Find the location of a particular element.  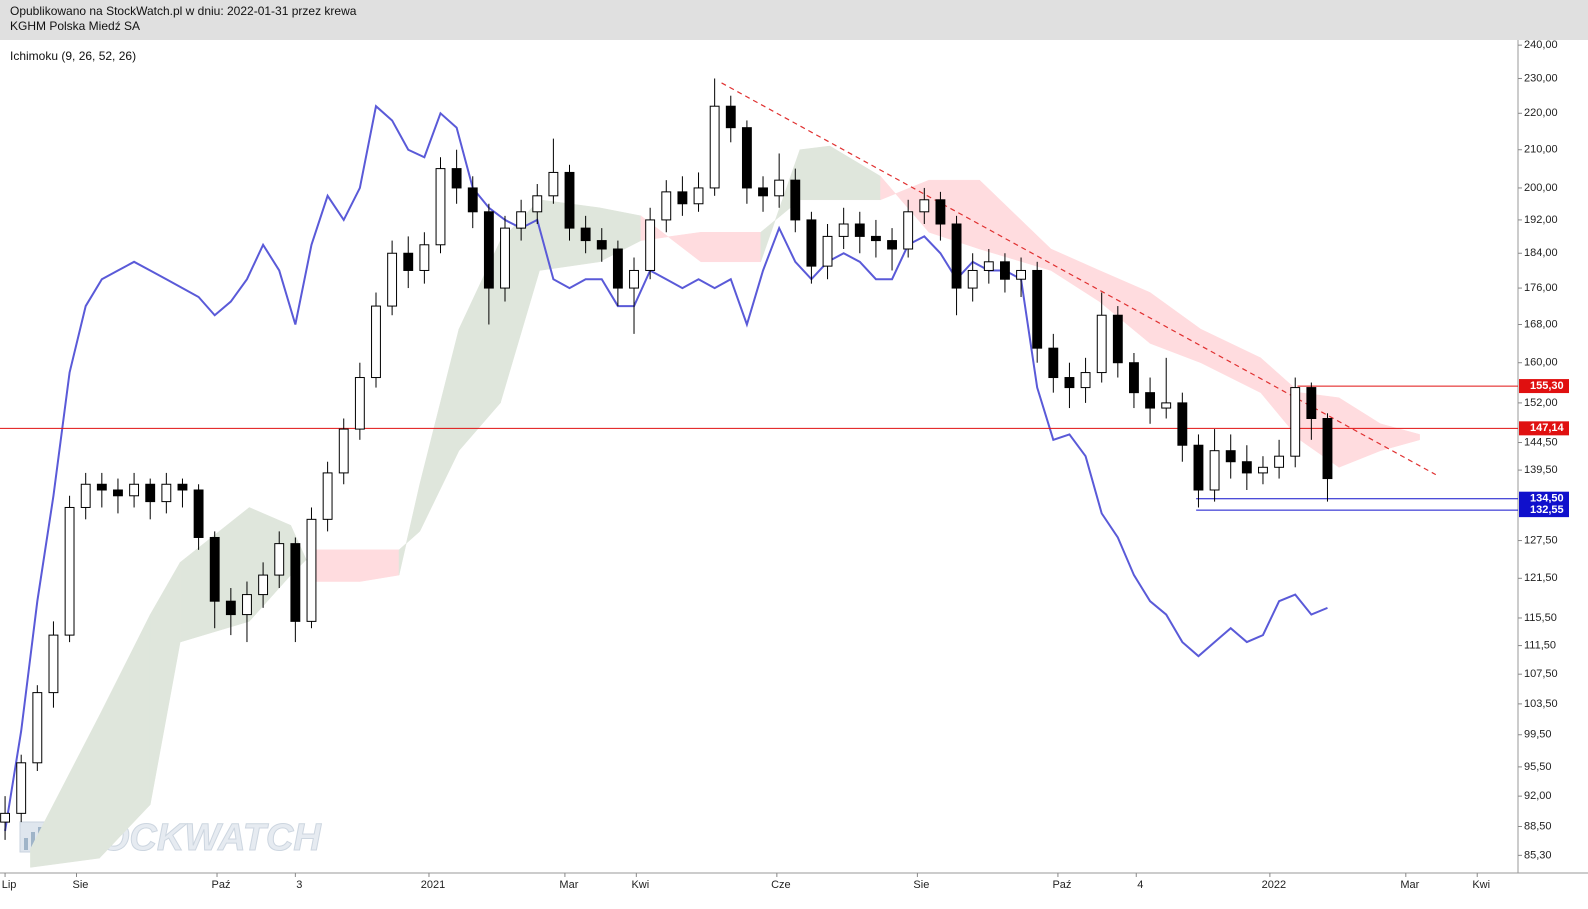

y-tick-label: 192,00 is located at coordinates (1541, 220).